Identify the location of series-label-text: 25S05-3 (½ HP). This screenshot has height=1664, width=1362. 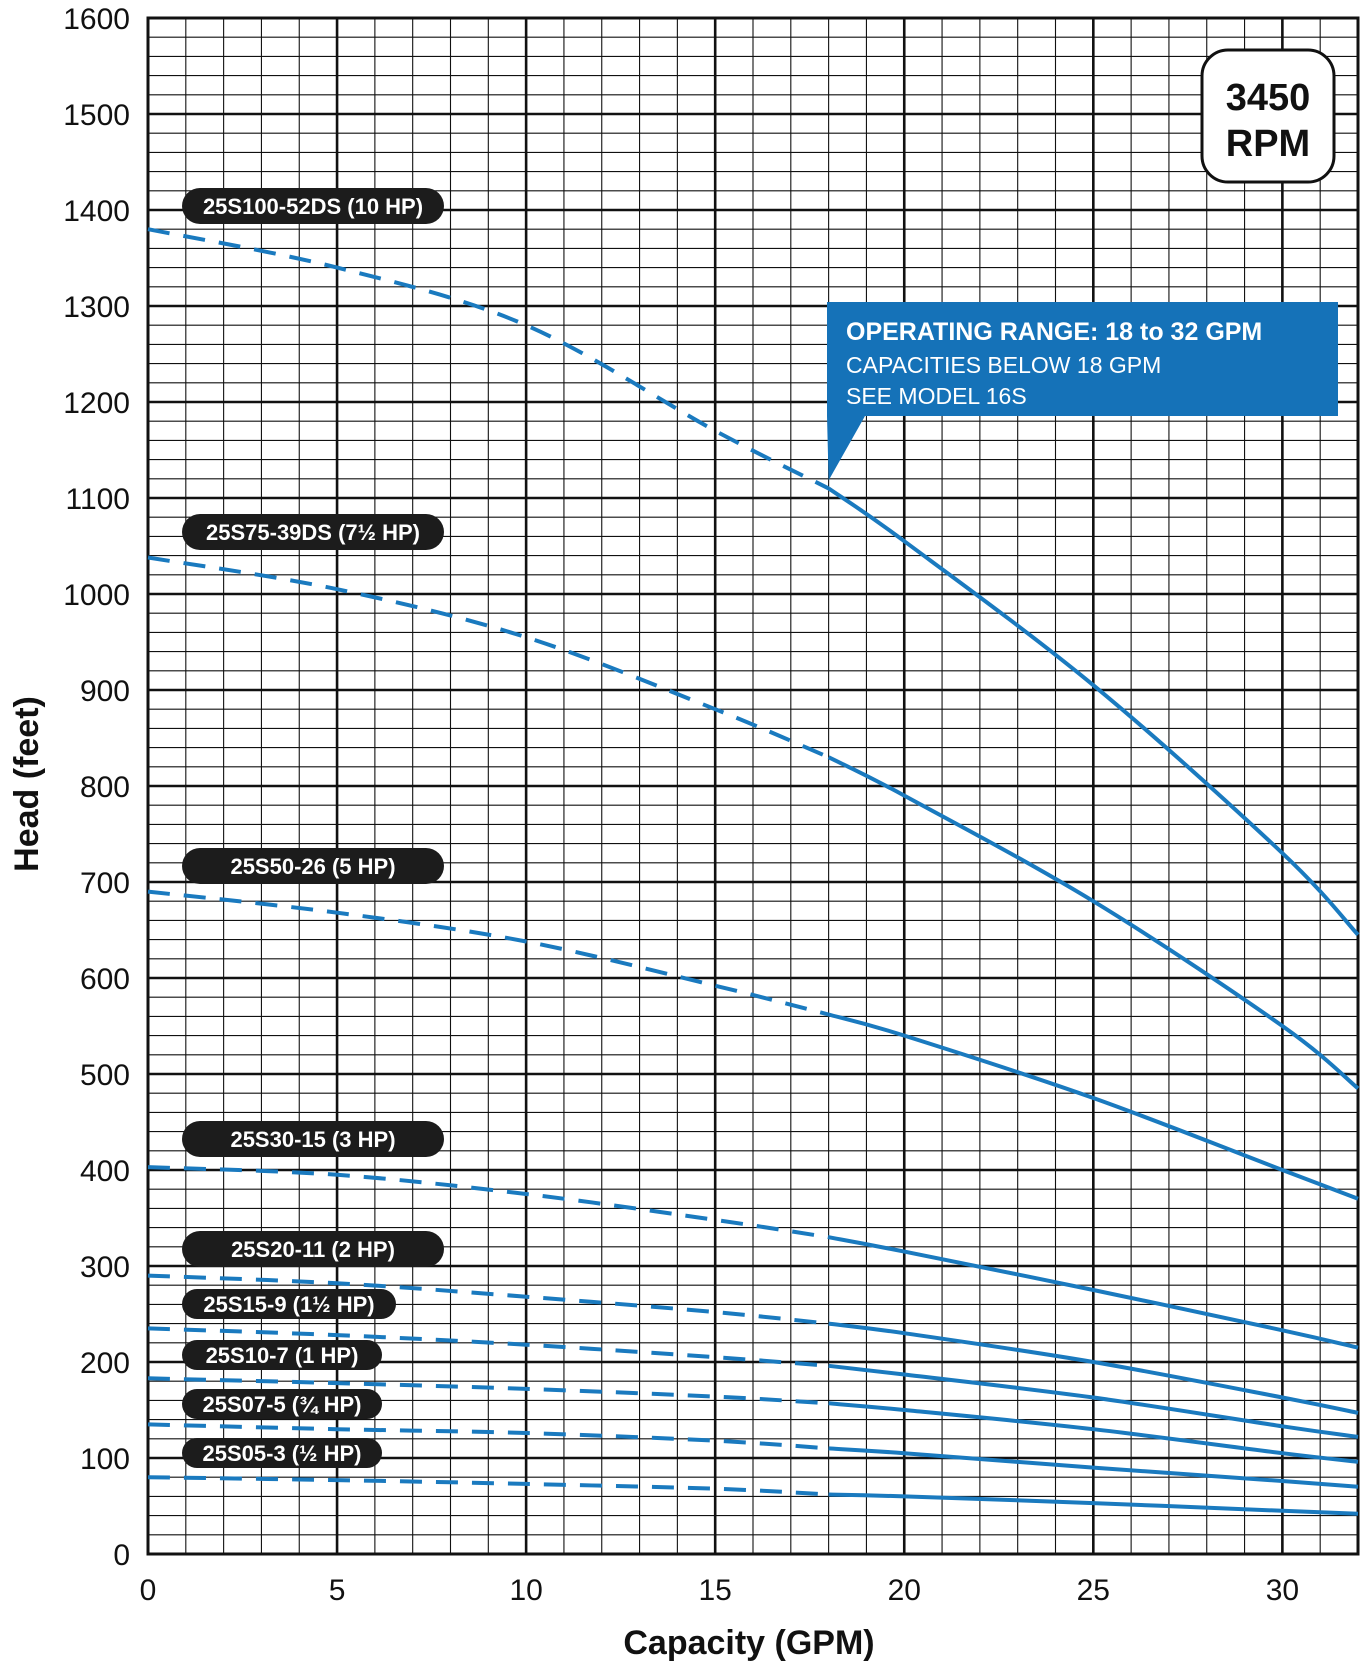
(282, 1453).